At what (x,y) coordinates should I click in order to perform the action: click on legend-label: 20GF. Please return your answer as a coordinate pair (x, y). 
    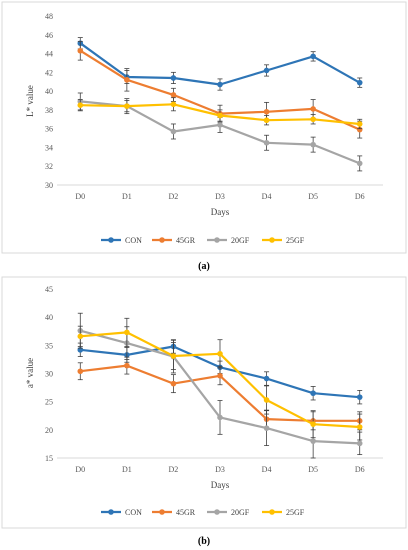
    Looking at the image, I should click on (240, 512).